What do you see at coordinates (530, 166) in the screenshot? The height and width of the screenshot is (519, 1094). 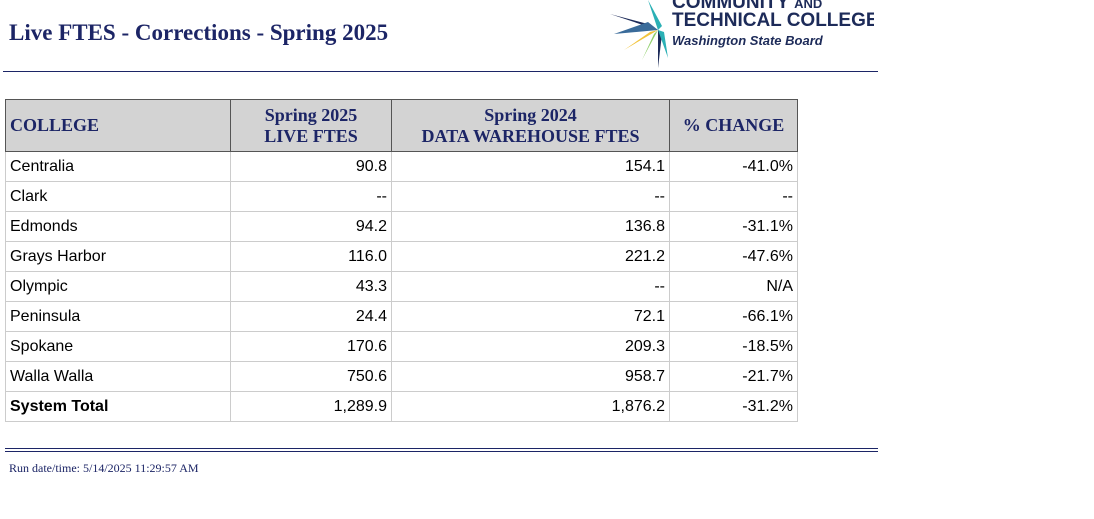 I see `cell: 154.1` at bounding box center [530, 166].